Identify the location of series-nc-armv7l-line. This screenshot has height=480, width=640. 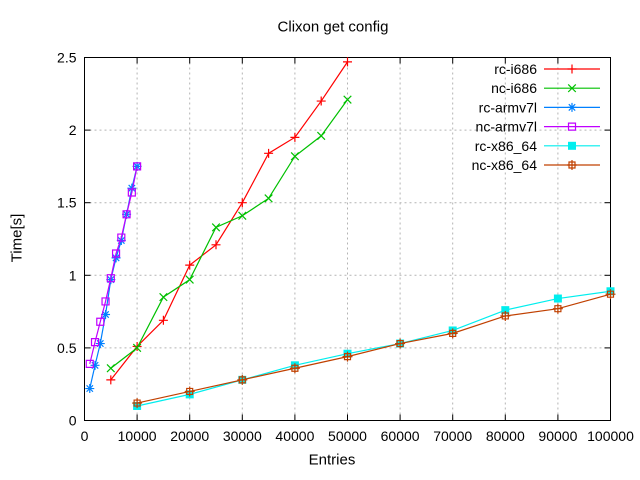
(113, 265).